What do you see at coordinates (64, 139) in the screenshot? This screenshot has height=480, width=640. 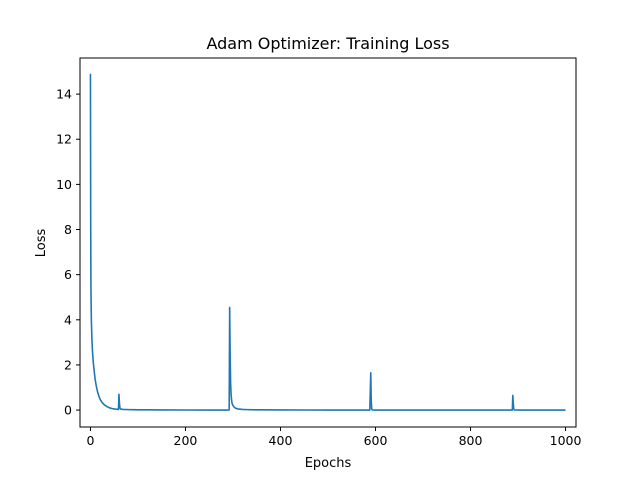 I see `y-tick-label: 12` at bounding box center [64, 139].